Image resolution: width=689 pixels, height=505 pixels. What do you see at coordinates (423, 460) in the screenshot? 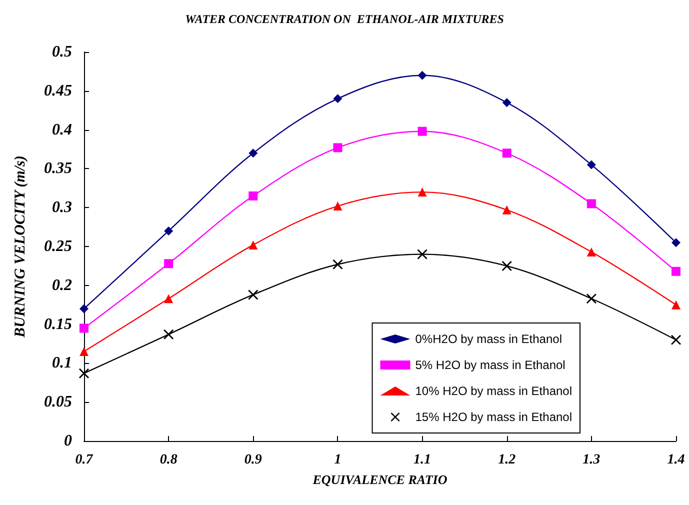
I see `x-tick-label: 1.1` at bounding box center [423, 460].